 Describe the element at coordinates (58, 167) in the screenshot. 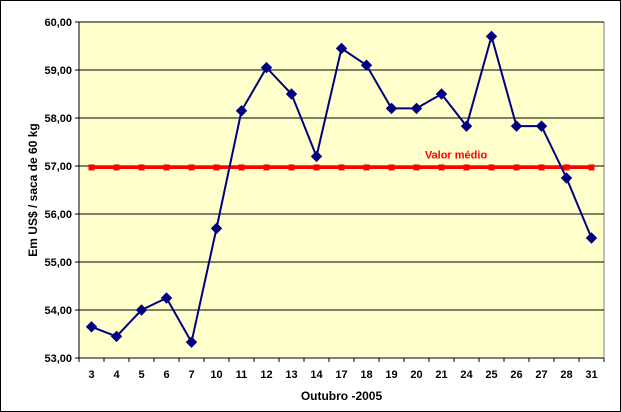

I see `y-tick-label: 57,00` at that location.